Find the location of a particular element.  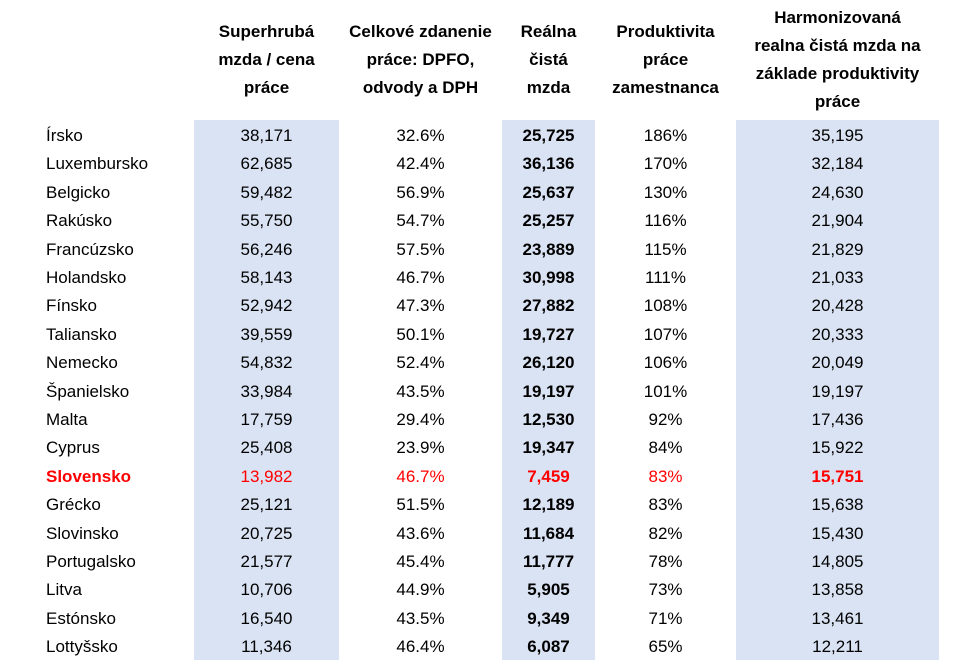

realna-cell: 12,530 is located at coordinates (548, 419).